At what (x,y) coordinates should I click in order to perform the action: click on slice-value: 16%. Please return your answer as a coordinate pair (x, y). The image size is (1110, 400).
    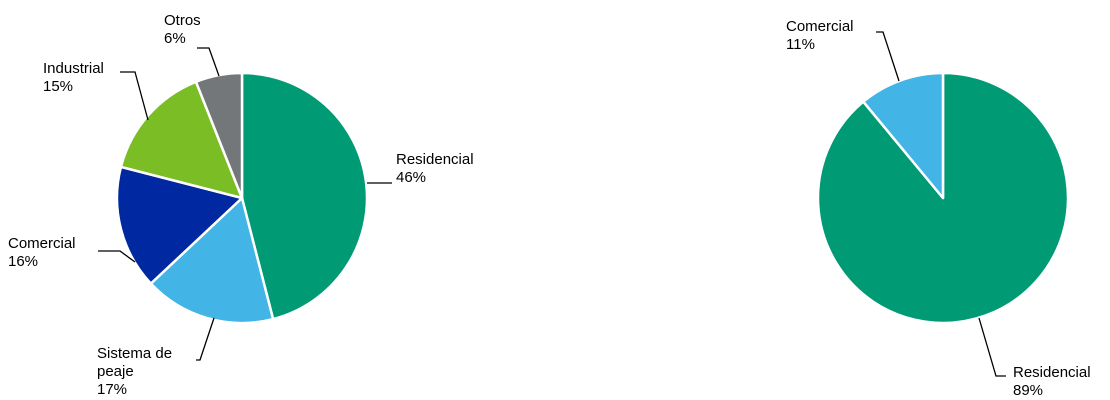
    Looking at the image, I should click on (23, 261).